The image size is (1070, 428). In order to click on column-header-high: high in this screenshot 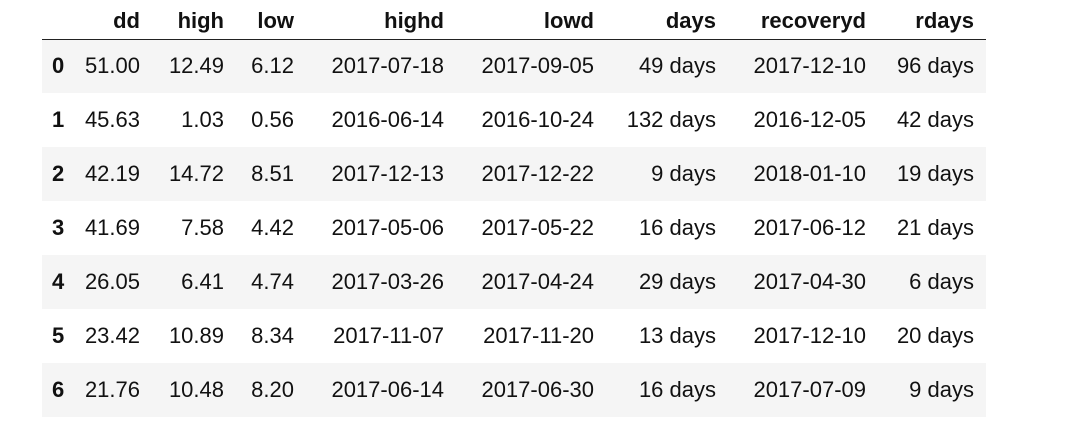, I will do `click(200, 20)`.